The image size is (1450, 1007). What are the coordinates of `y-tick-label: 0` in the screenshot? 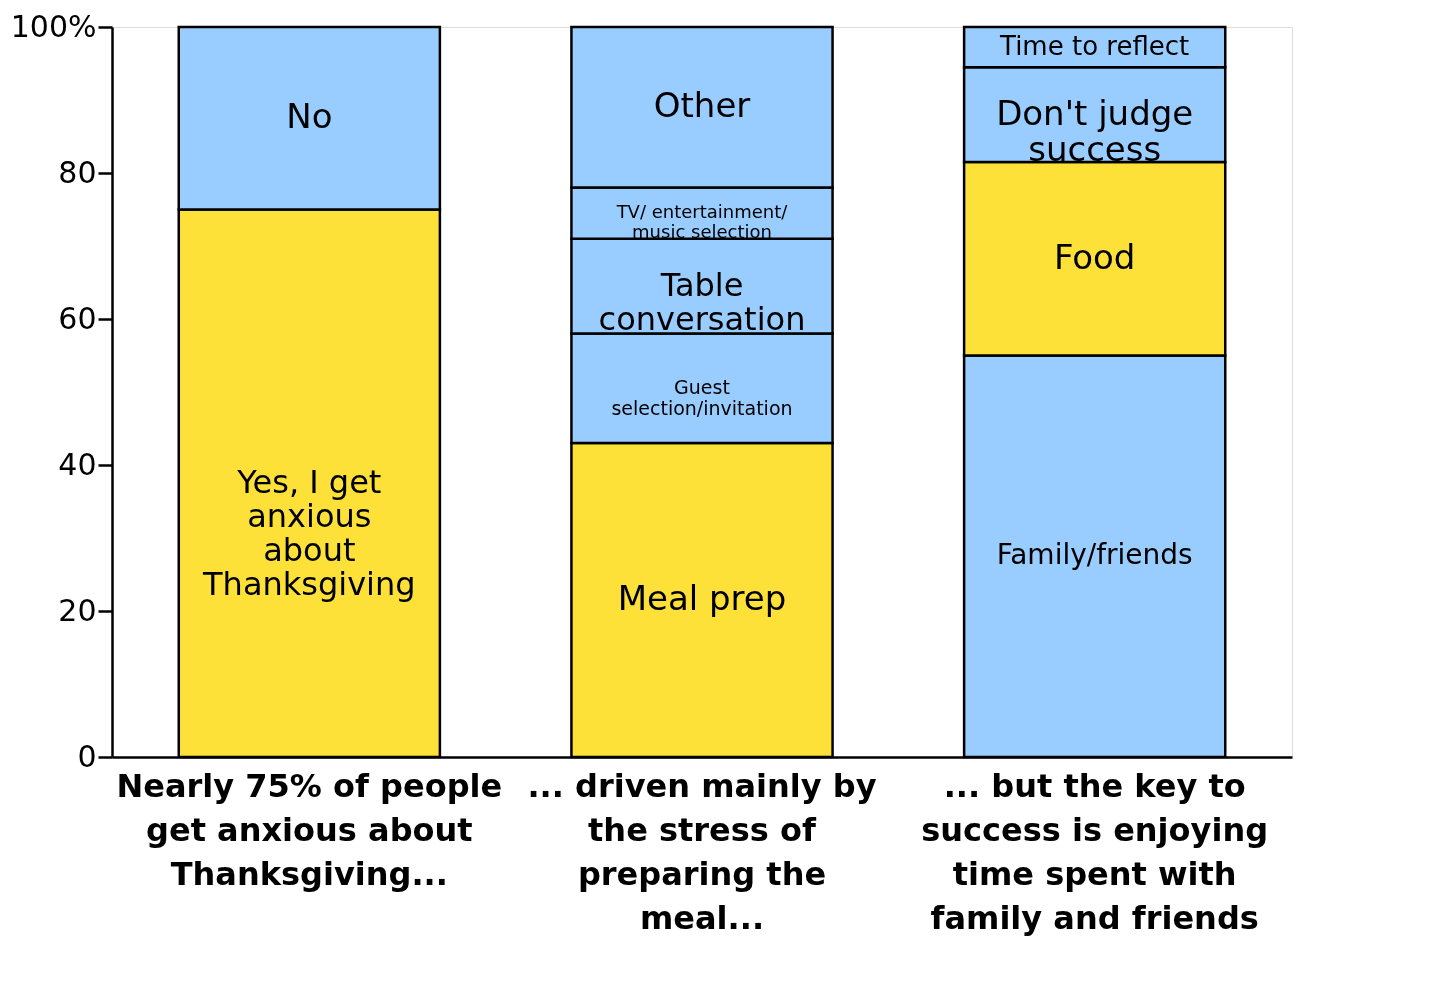 It's located at (87, 756).